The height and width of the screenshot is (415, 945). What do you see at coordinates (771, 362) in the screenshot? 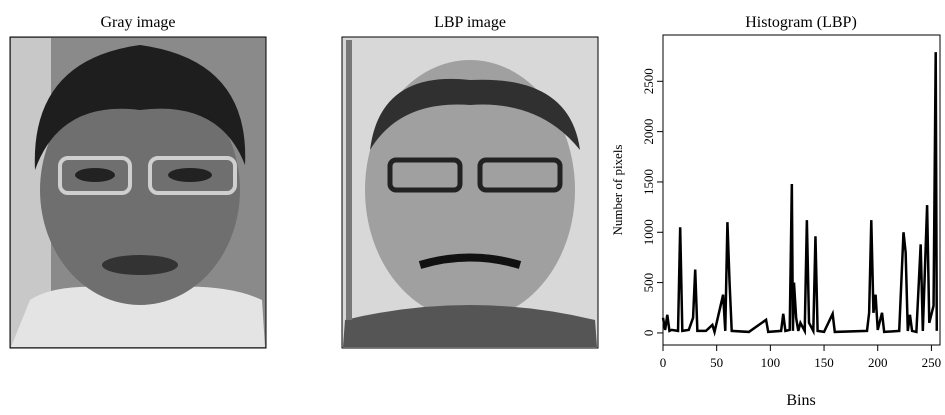
I see `x-tick-label: 100` at bounding box center [771, 362].